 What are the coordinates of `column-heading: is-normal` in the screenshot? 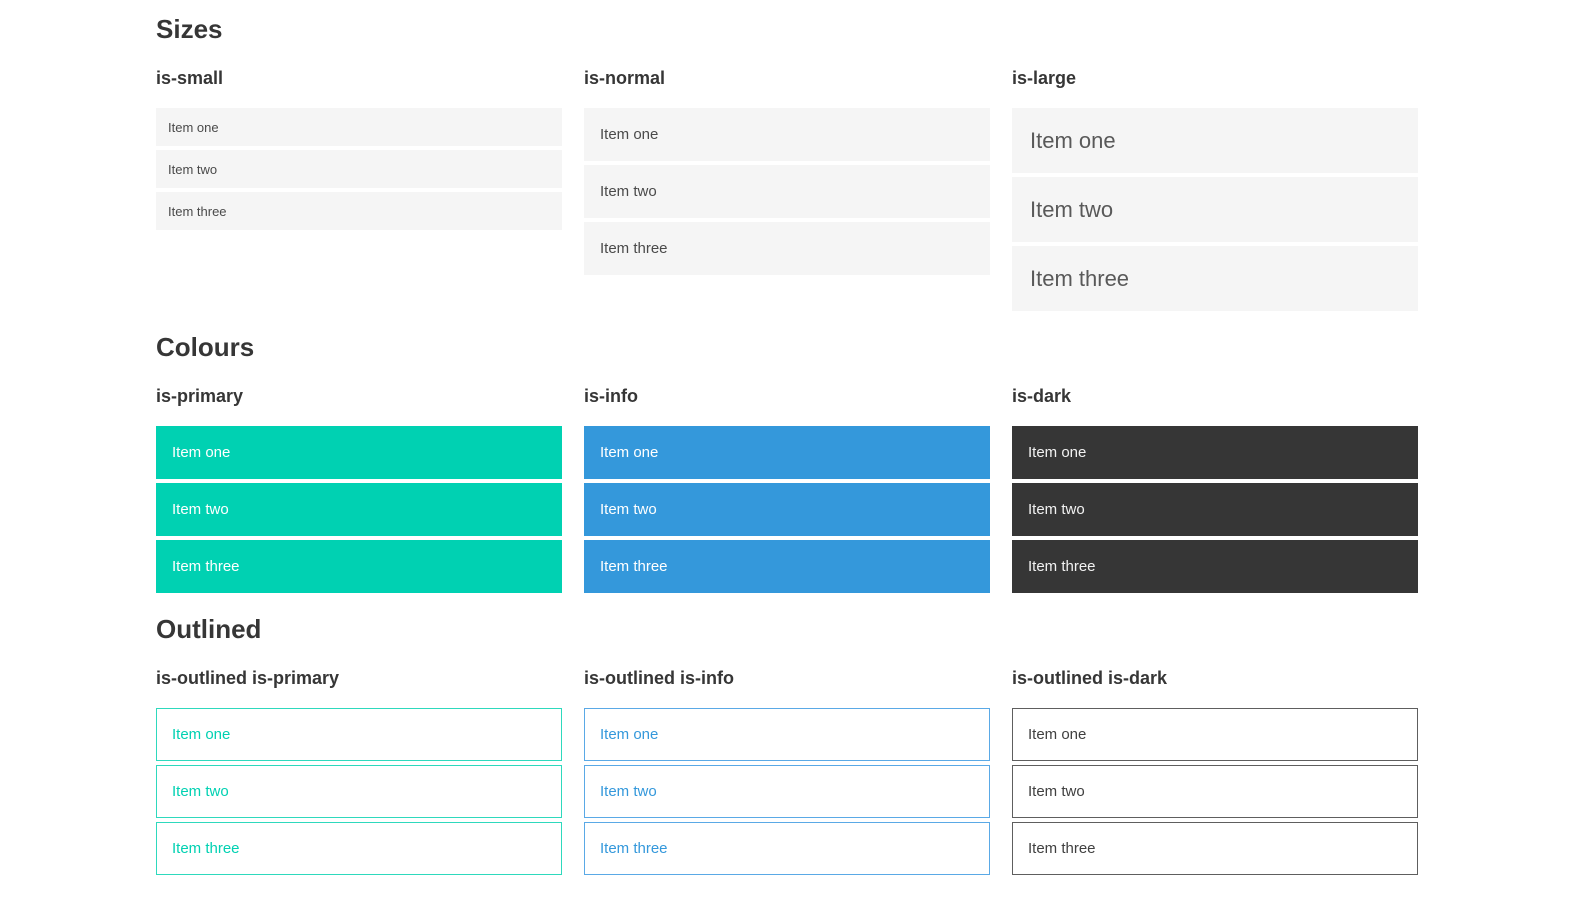 It's located at (625, 78).